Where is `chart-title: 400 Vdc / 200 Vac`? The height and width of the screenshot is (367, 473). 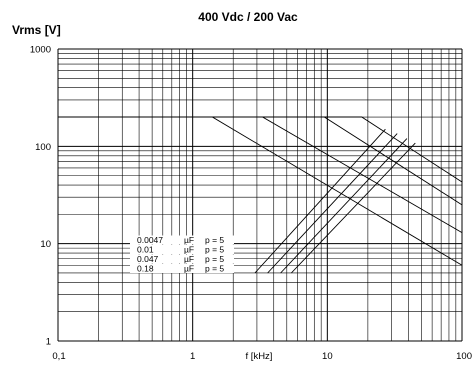 chart-title: 400 Vdc / 200 Vac is located at coordinates (248, 17).